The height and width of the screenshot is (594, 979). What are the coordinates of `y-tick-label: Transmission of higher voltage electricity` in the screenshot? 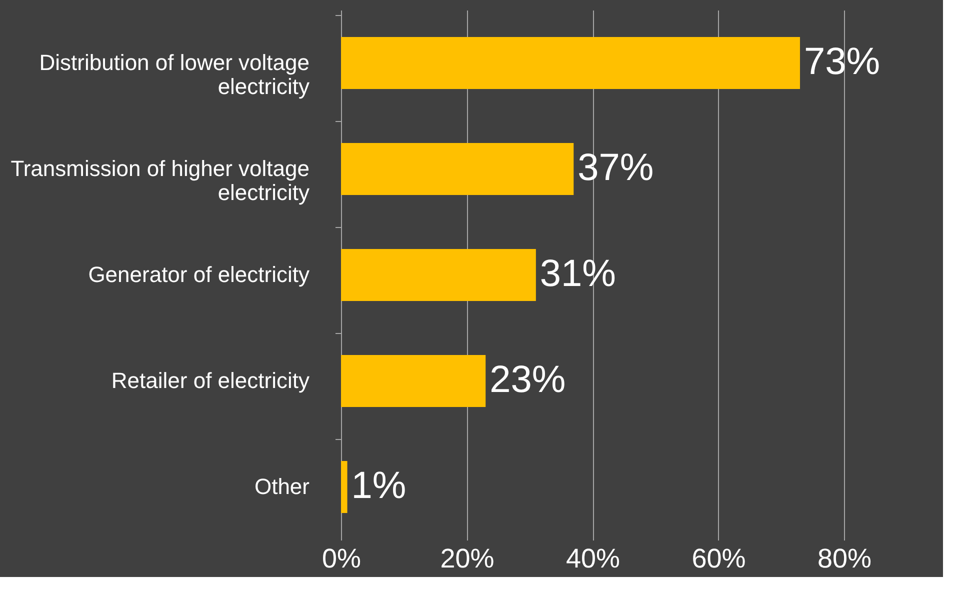 It's located at (160, 180).